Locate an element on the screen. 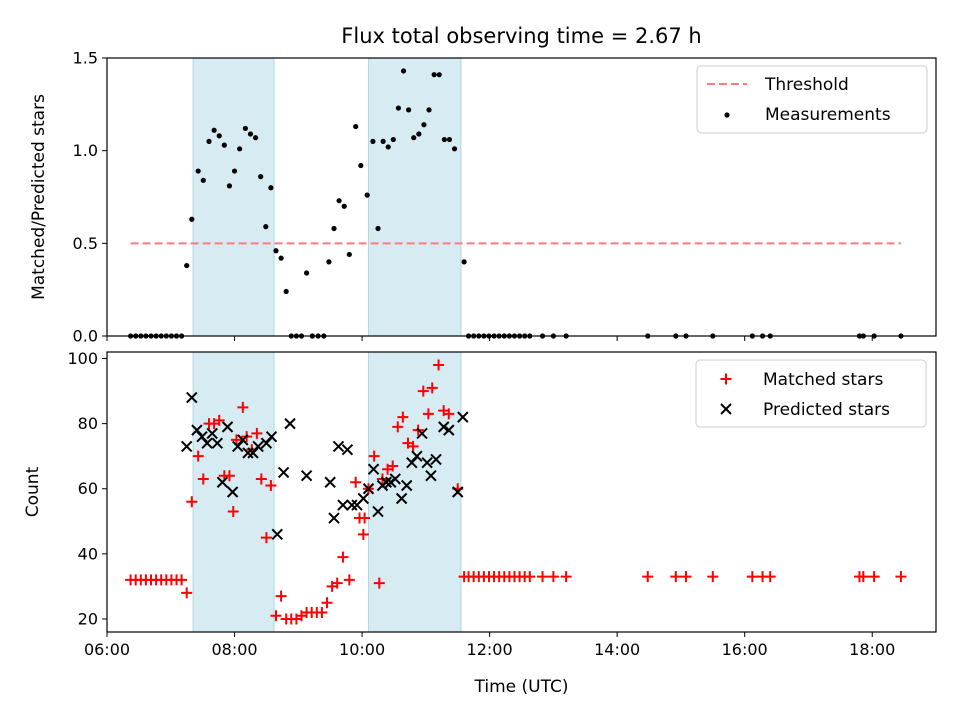  x-tick-label: 14:00 is located at coordinates (617, 649).